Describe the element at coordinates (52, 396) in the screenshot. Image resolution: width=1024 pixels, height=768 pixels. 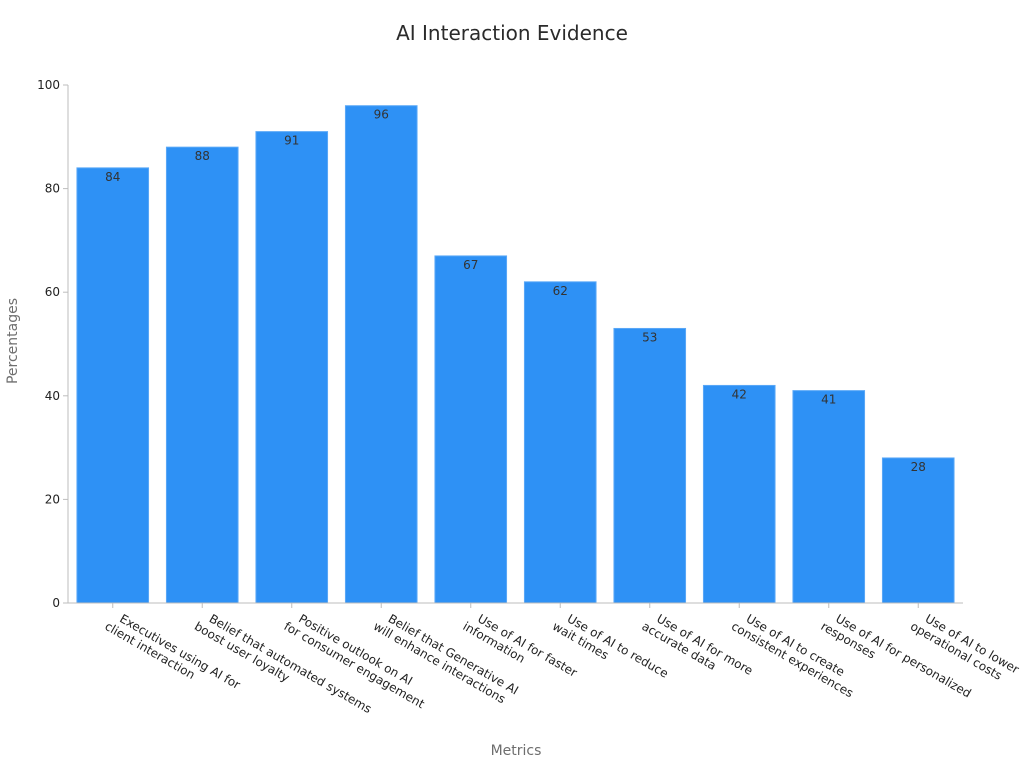
I see `y-tick-label: 40` at that location.